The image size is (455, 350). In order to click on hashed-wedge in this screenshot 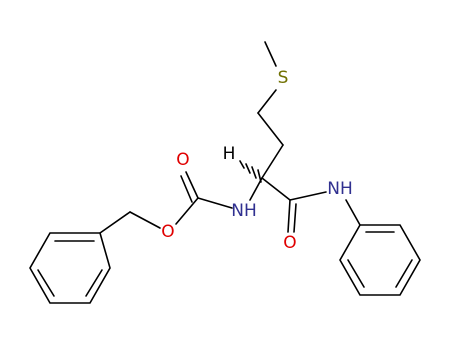, I will do `click(250, 171)`.